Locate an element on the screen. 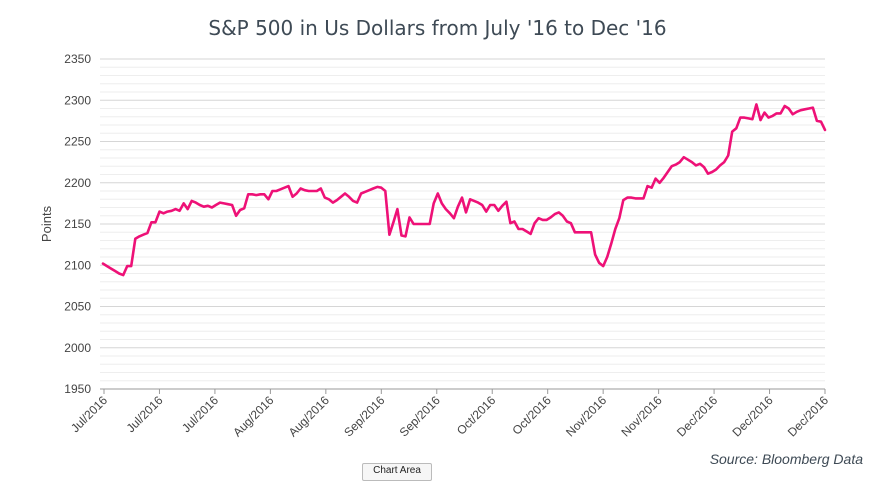  source-note: Source: Bloomberg Data is located at coordinates (786, 459).